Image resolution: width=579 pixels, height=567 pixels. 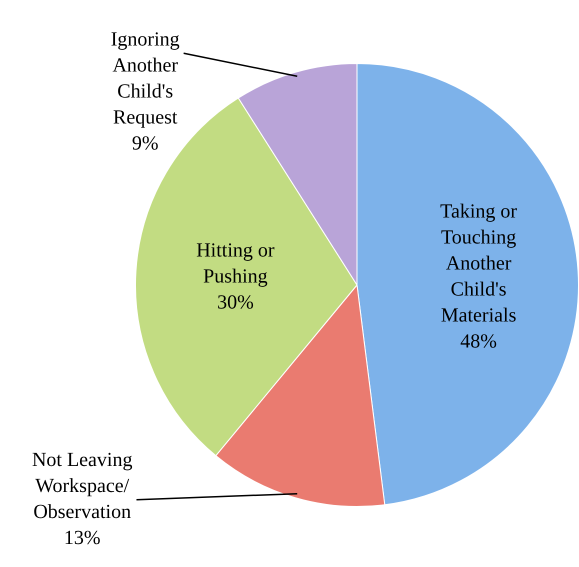 I want to click on data-label: 30%, so click(x=235, y=303).